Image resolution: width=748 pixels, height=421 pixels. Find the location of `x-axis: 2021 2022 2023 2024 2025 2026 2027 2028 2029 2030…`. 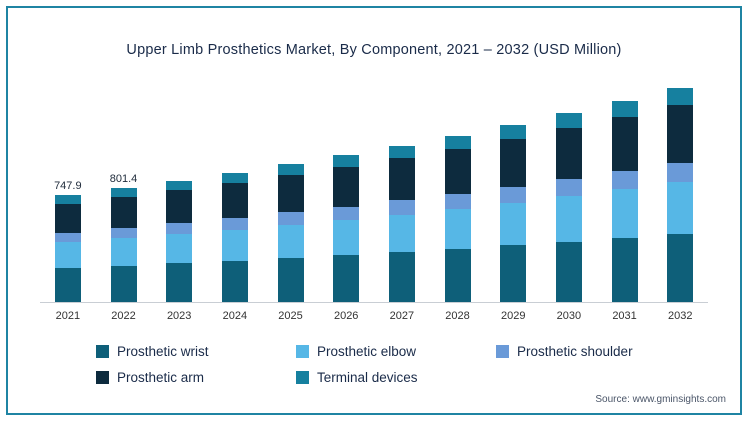

x-axis: 2021 2022 2023 2024 2025 2026 2027 2028 2029 2030… is located at coordinates (374, 312).